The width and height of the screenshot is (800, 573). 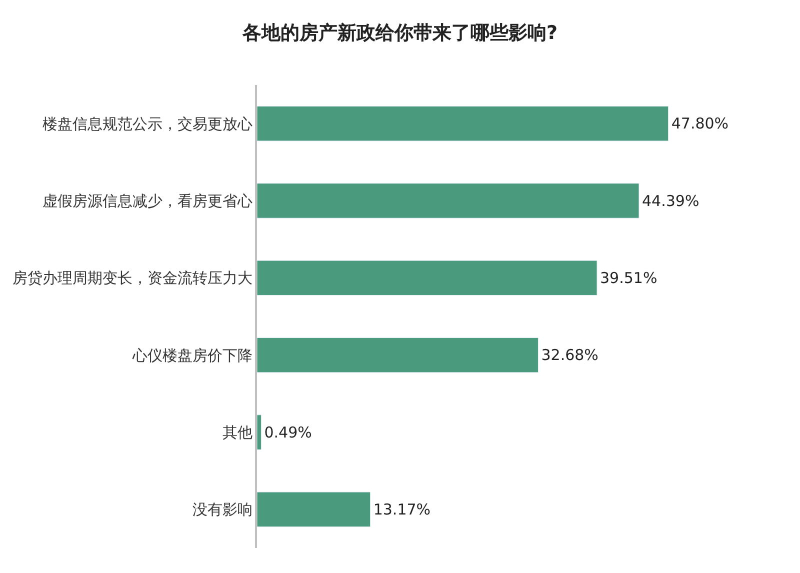 What do you see at coordinates (147, 201) in the screenshot?
I see `y-tick-label: 虚假房源信息减少，看房更省心` at bounding box center [147, 201].